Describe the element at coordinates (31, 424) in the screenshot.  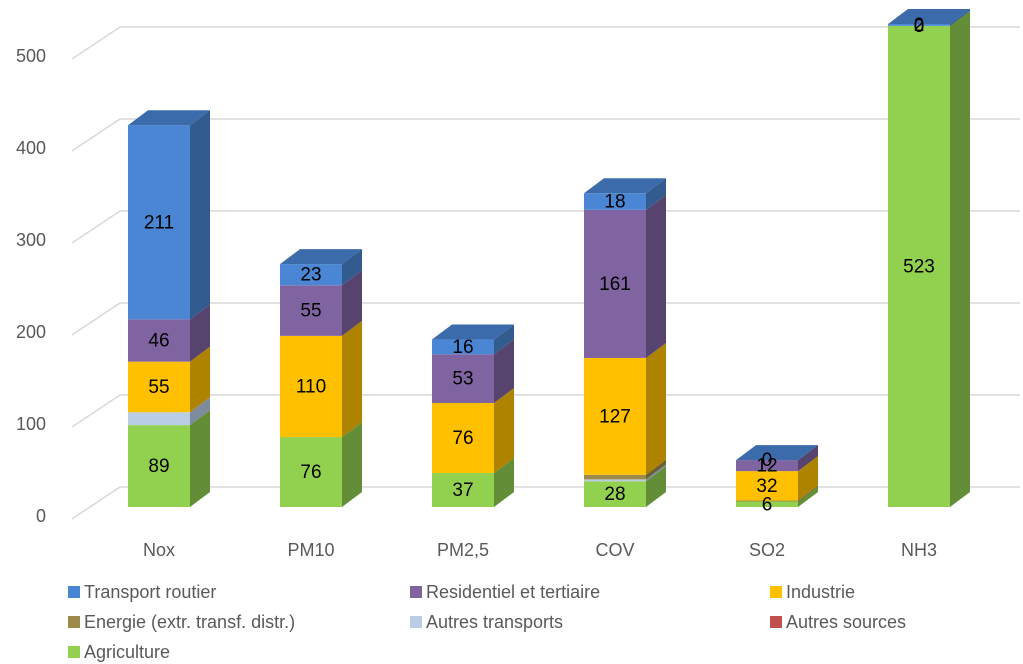
I see `y-tick-label: 100` at that location.